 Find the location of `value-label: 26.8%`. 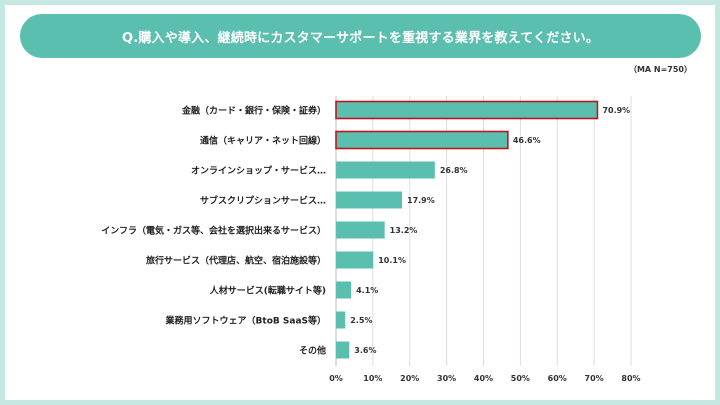

value-label: 26.8% is located at coordinates (454, 170).